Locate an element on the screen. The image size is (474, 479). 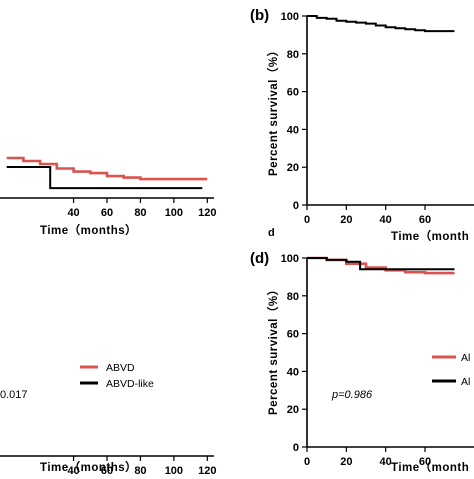
panel-c-legend-label-abvd: ABVD is located at coordinates (120, 368).